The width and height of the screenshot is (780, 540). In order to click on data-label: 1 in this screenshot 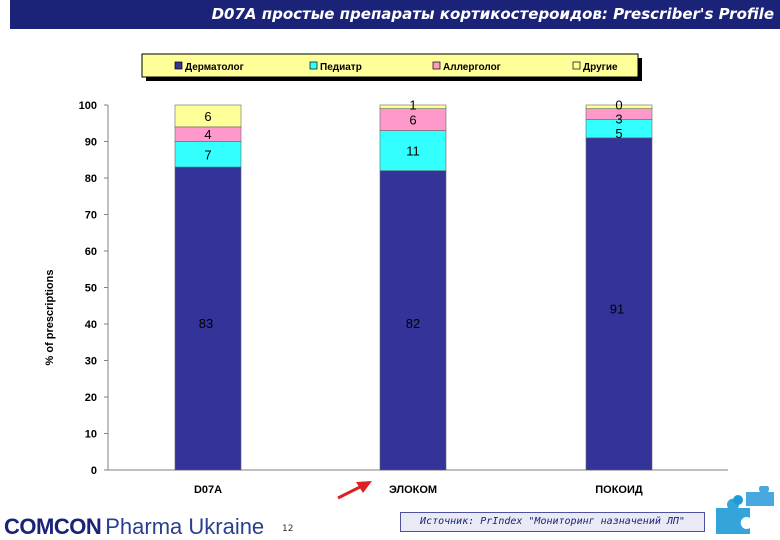, I will do `click(412, 105)`.